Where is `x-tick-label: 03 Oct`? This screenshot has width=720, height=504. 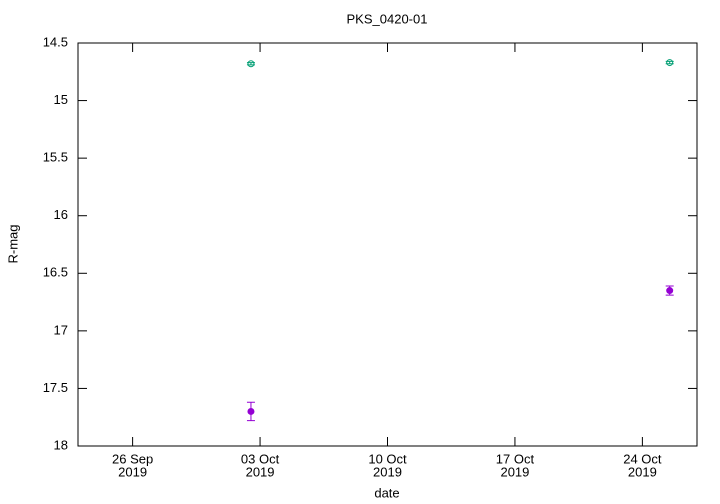 x-tick-label: 03 Oct is located at coordinates (260, 458).